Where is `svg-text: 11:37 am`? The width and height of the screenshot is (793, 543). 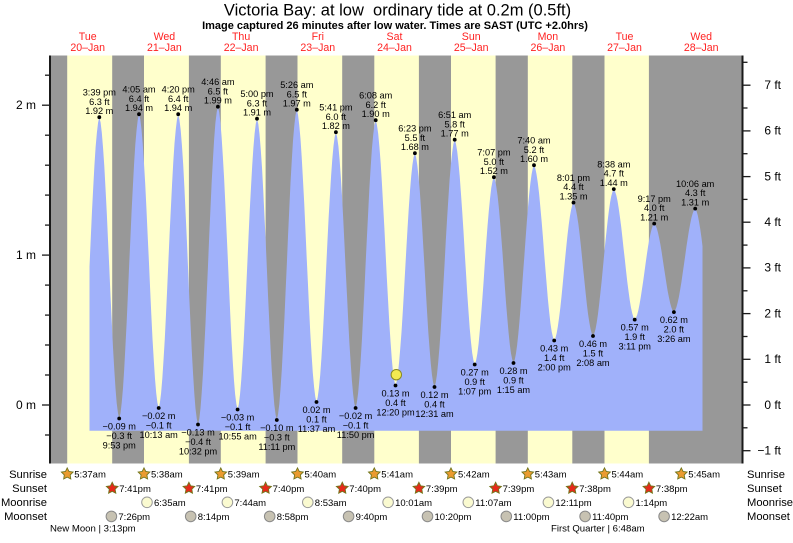 svg-text: 11:37 am is located at coordinates (317, 429).